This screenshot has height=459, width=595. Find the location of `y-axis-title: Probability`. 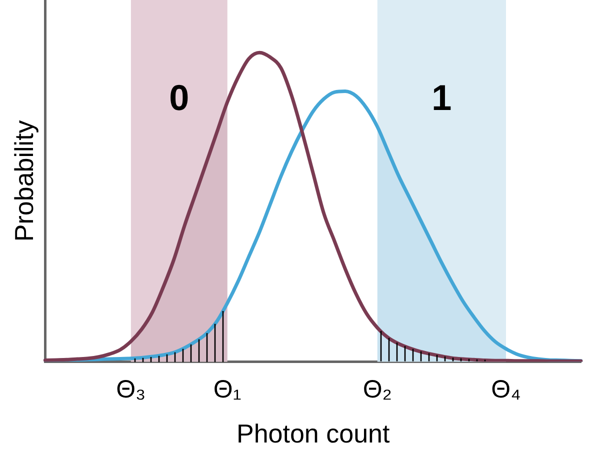

y-axis-title: Probability is located at coordinates (23, 181).